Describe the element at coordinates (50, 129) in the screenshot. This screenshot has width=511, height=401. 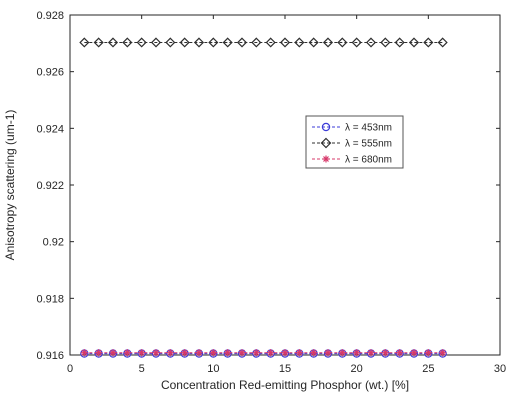
I see `y-tick-label: 0.924` at that location.